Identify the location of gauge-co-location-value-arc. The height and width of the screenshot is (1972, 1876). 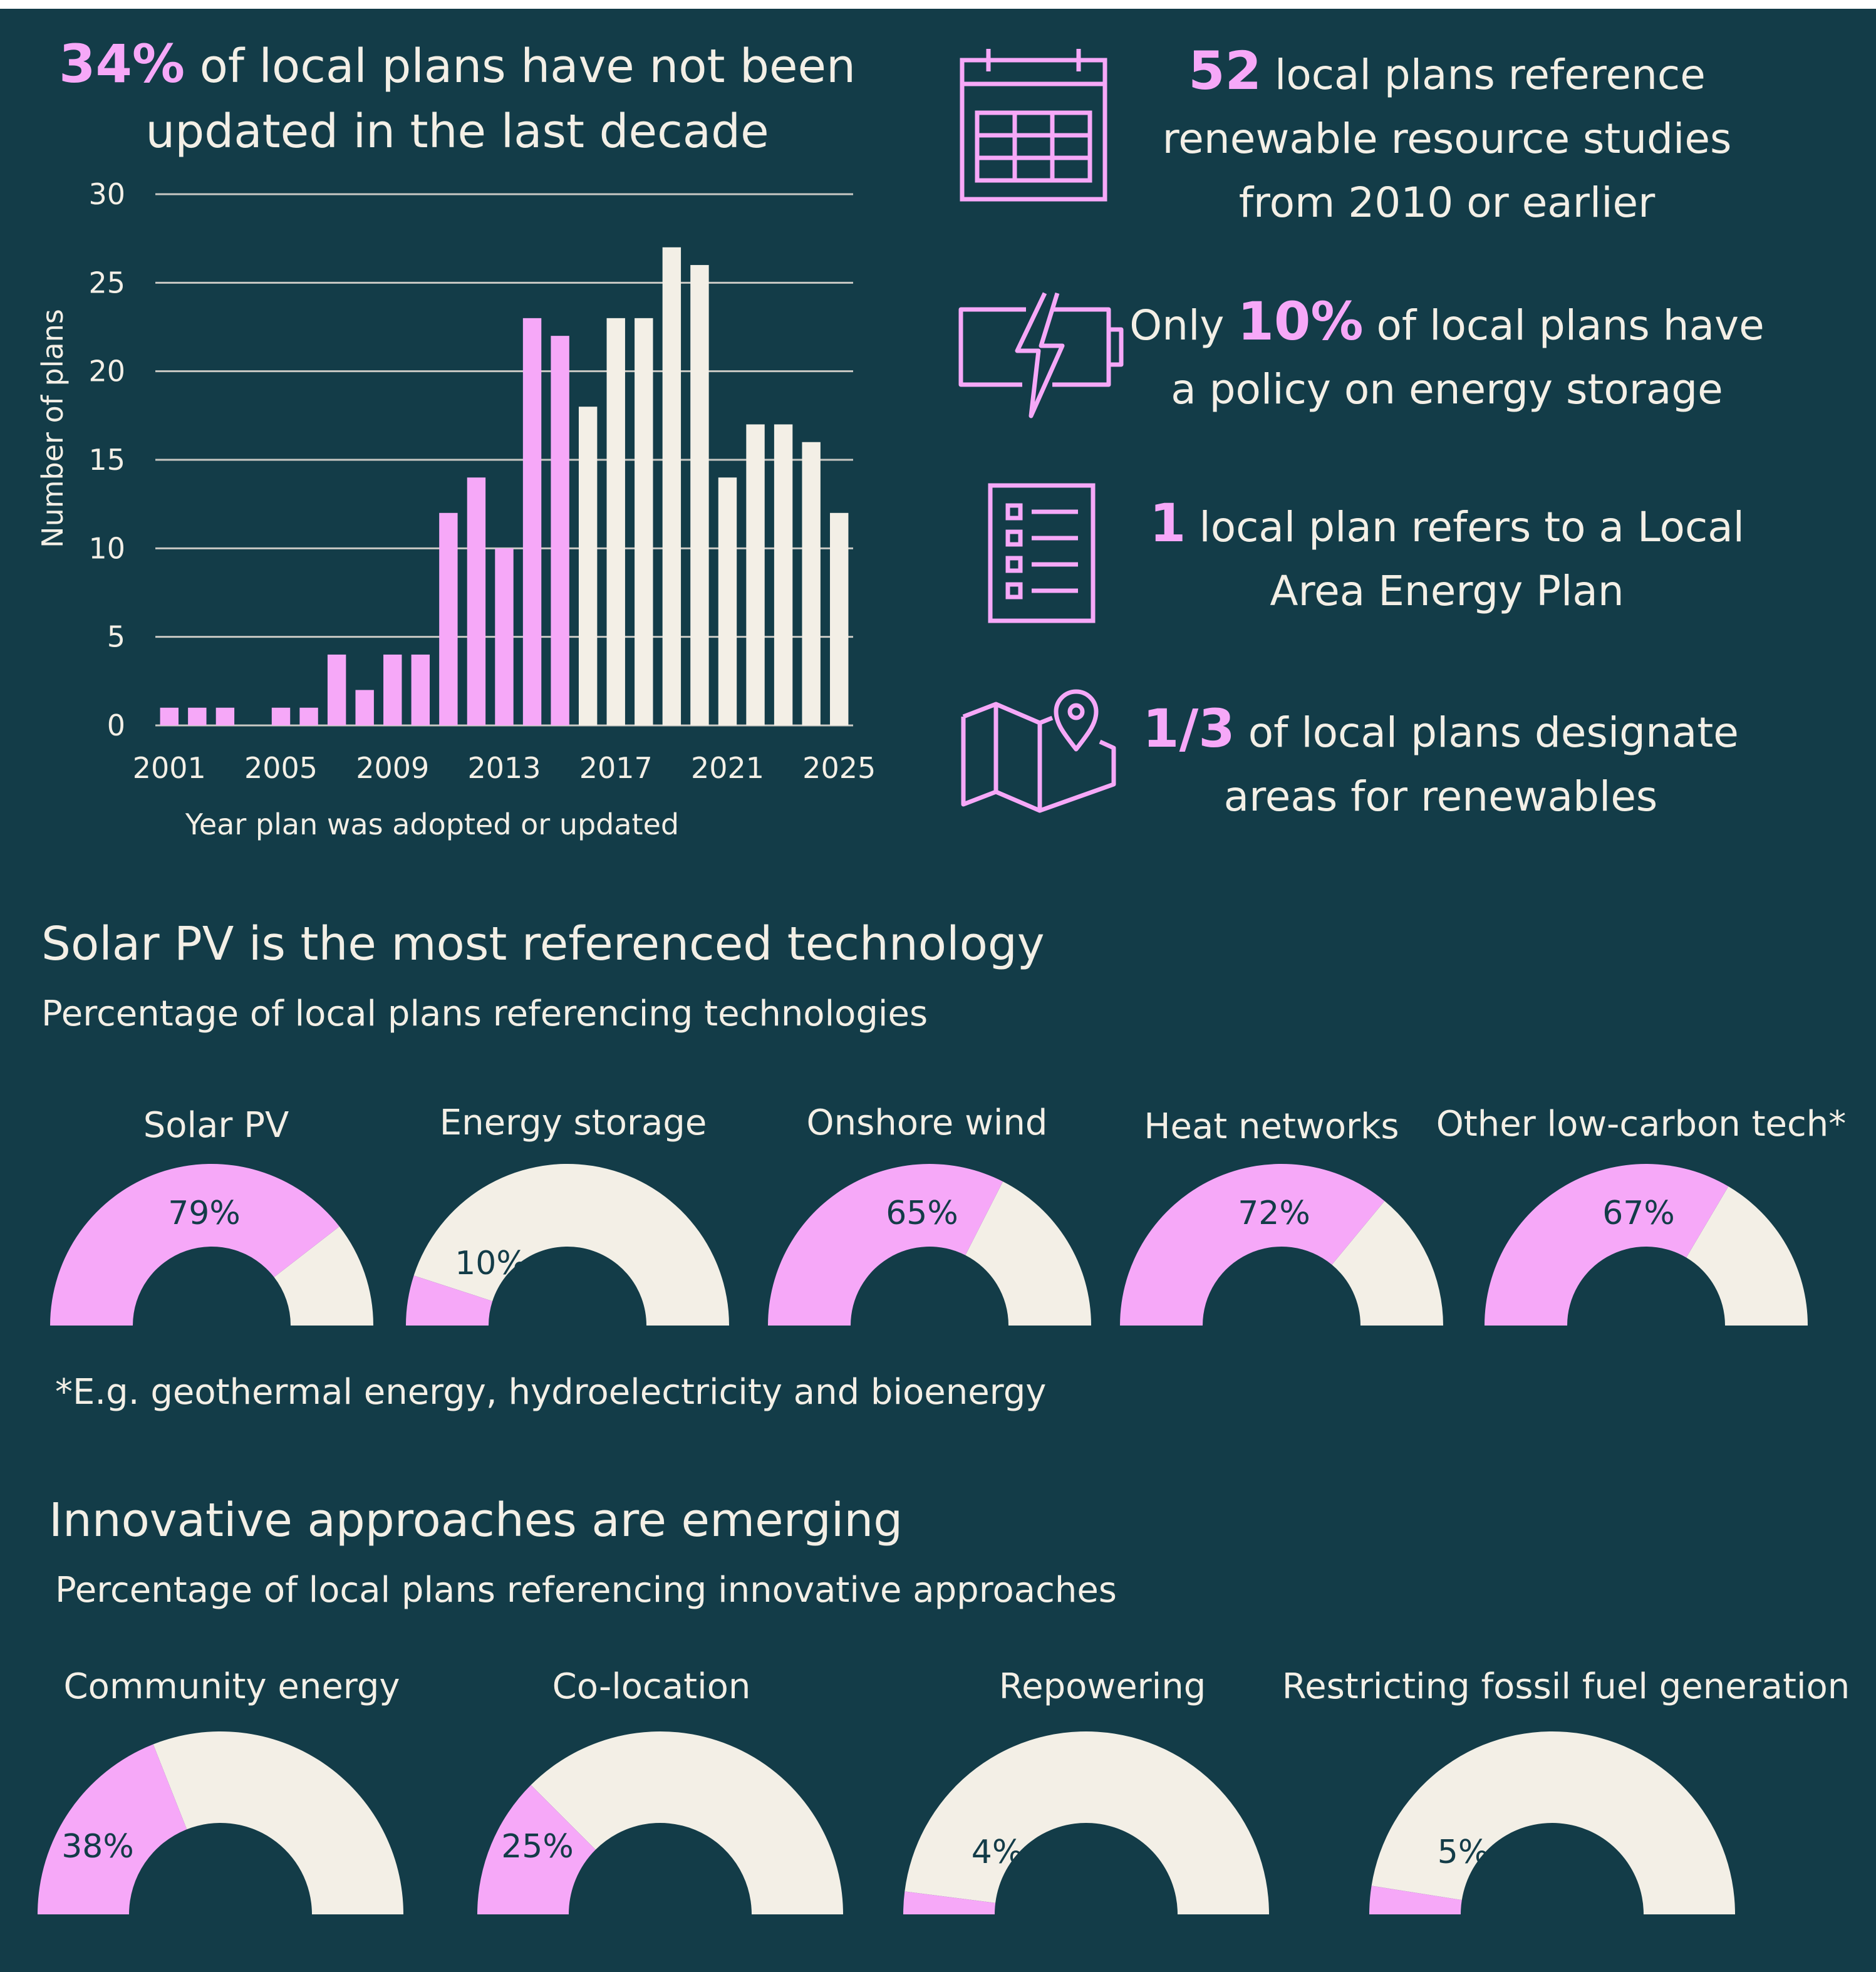
(536, 1849).